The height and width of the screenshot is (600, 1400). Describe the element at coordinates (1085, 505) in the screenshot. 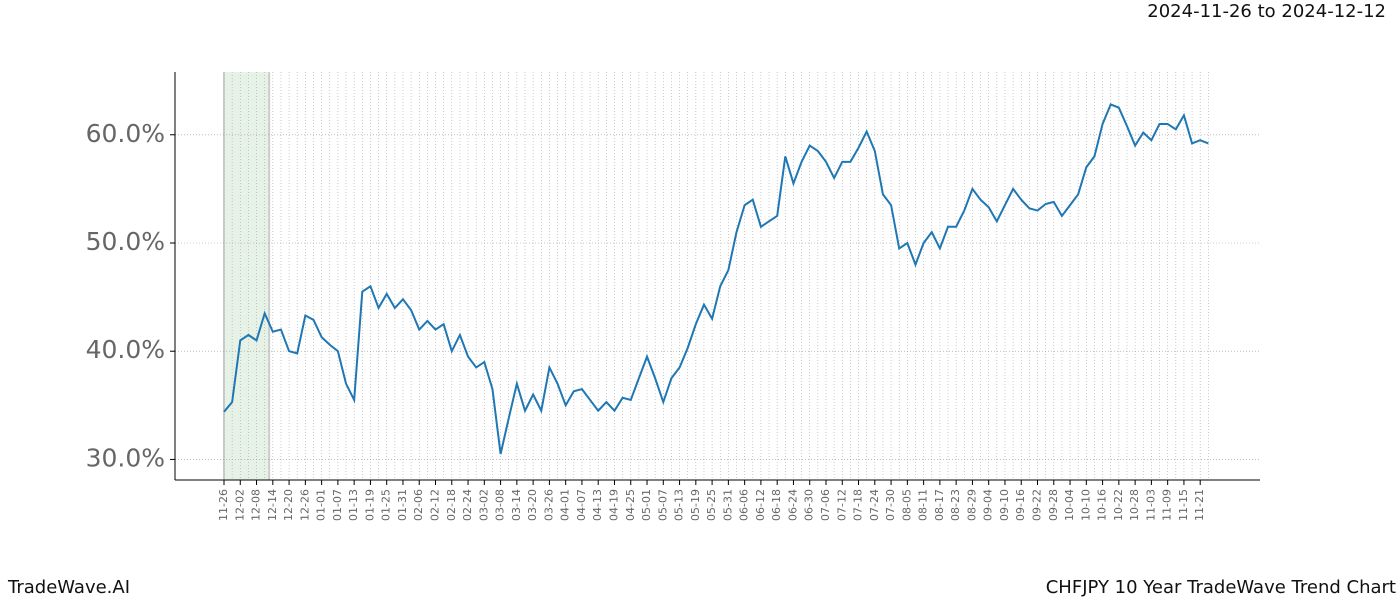

I see `x-tick-label: 10-10` at that location.